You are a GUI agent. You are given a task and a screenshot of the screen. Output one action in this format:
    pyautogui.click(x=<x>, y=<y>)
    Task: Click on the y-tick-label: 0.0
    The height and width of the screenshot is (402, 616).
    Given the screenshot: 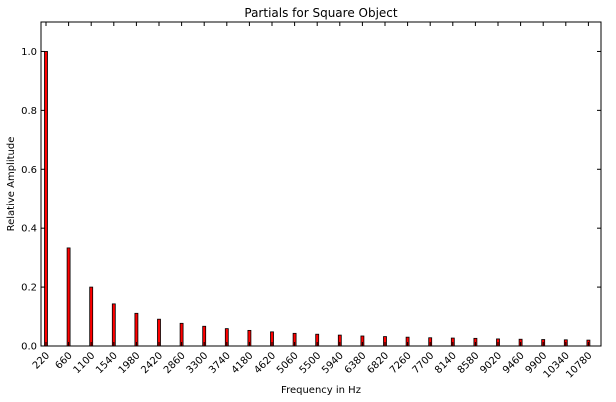 What is the action you would take?
    pyautogui.click(x=29, y=347)
    